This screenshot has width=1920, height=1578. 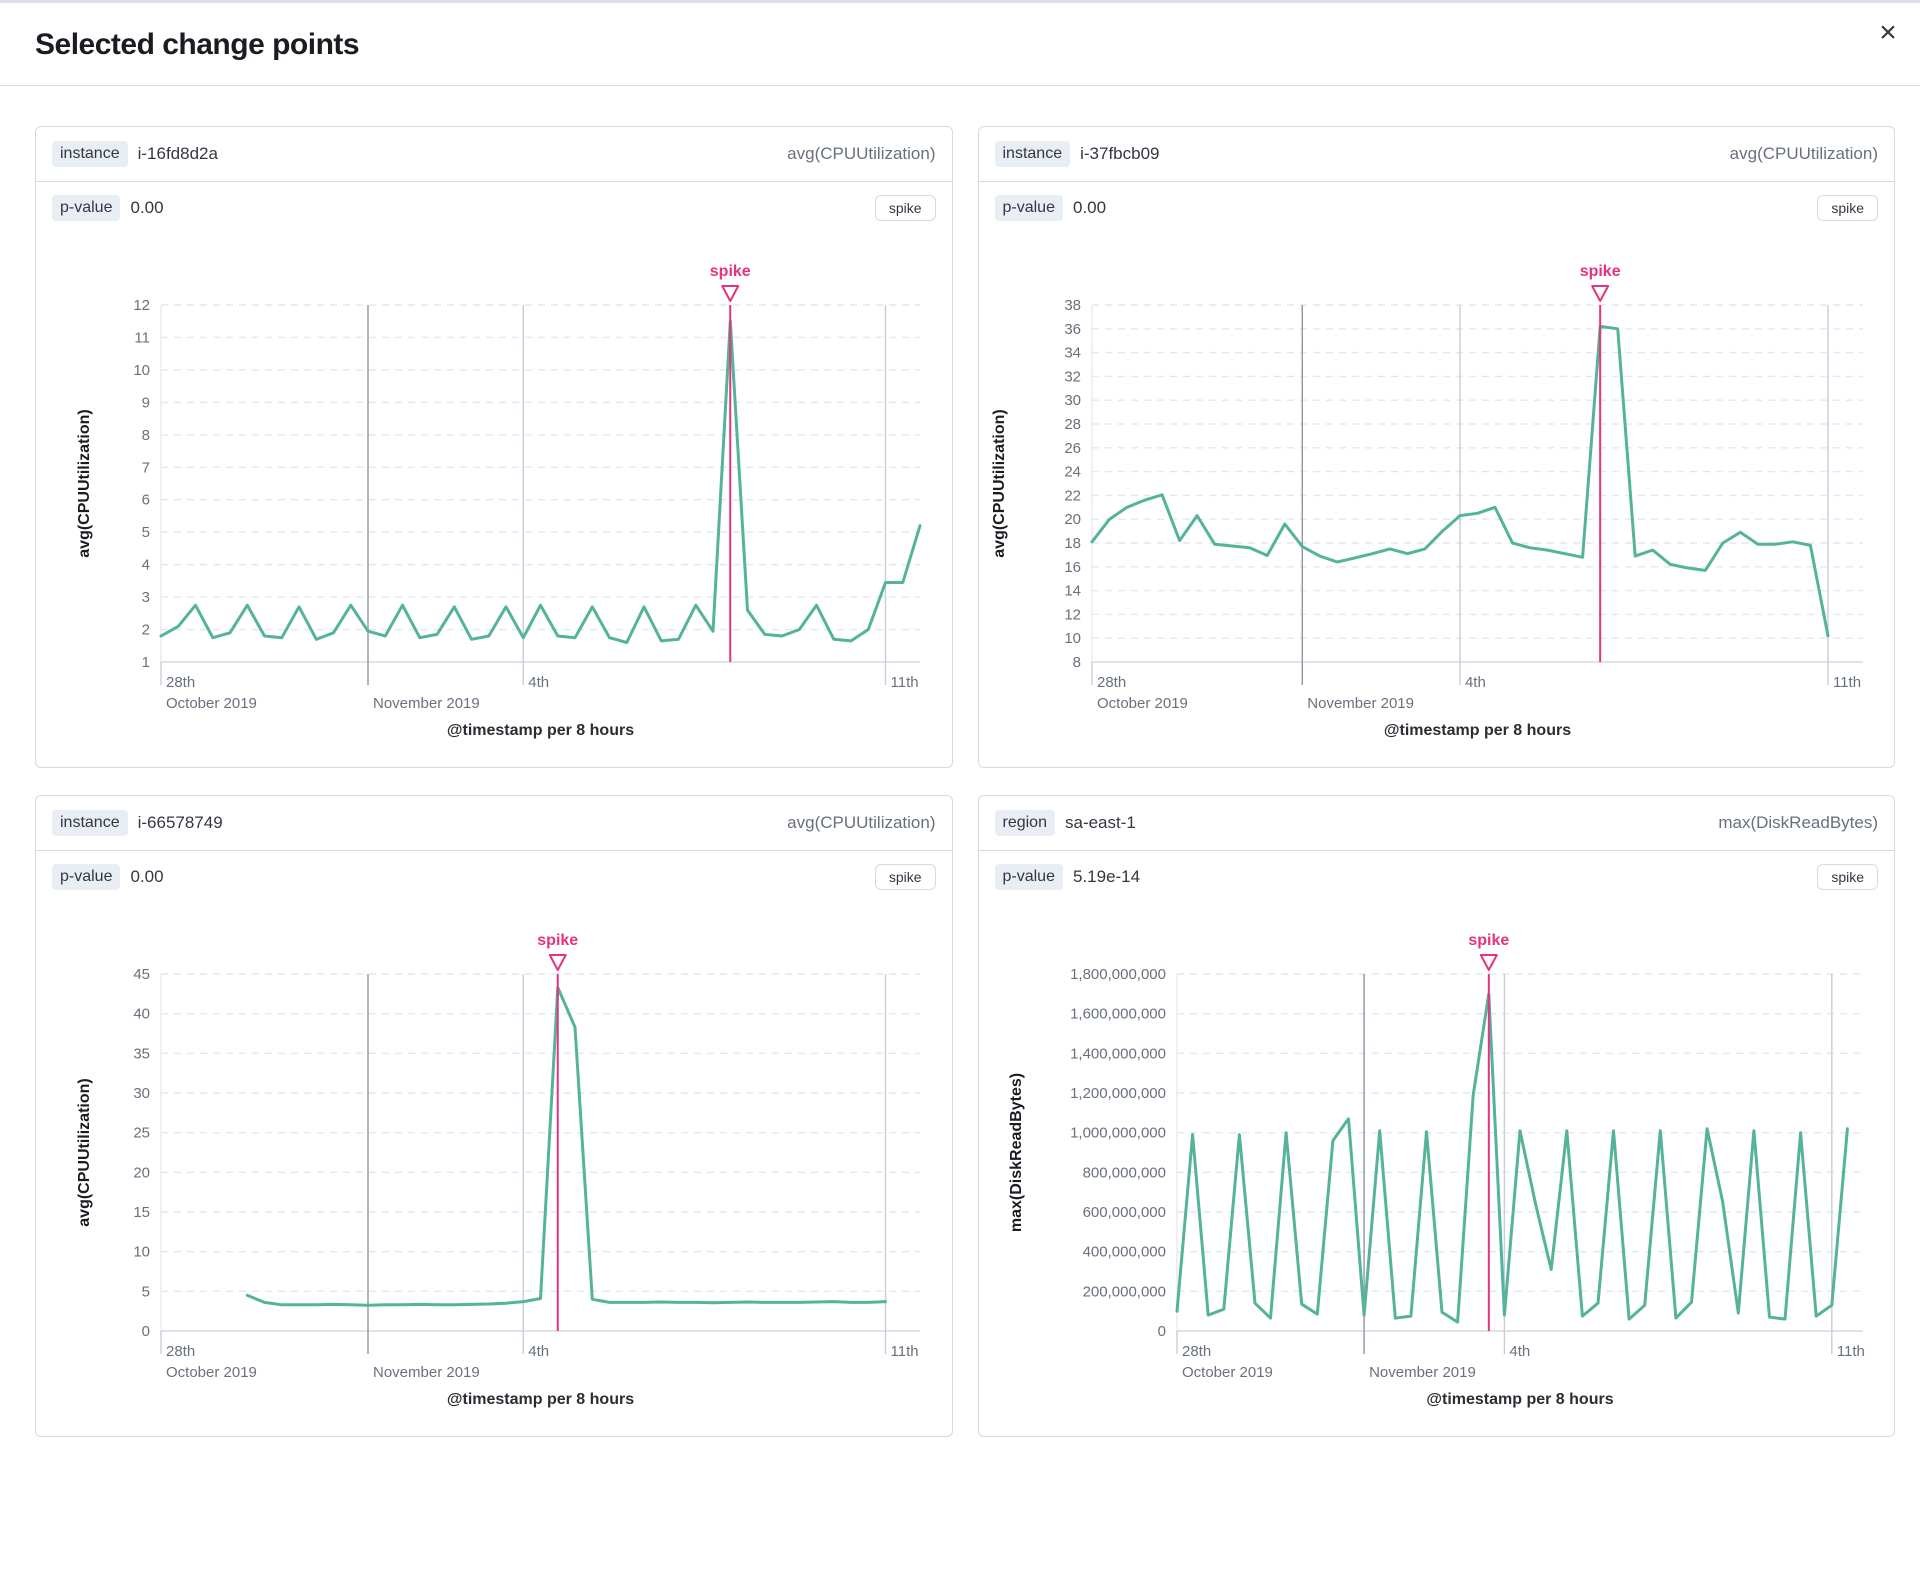 I want to click on y-tick-label: 34, so click(x=1072, y=353).